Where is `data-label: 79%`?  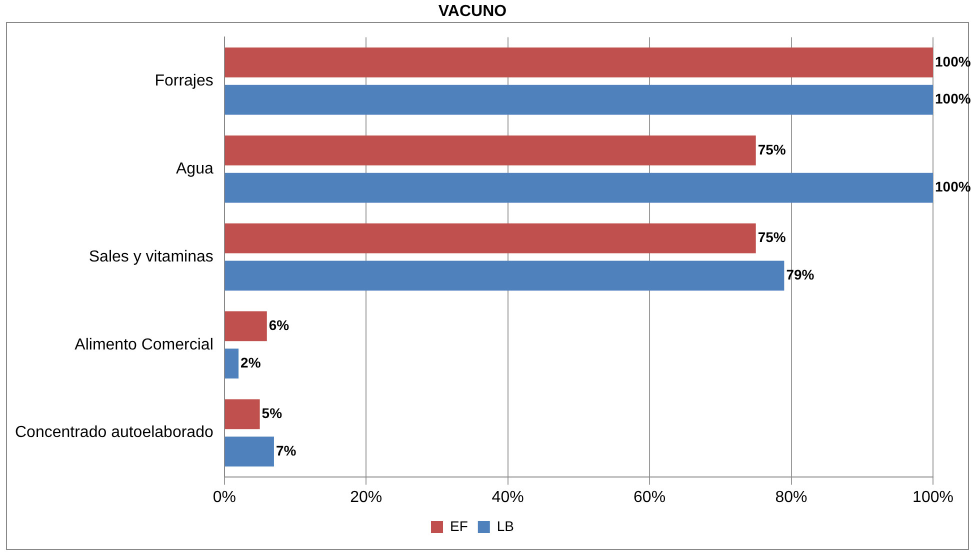 data-label: 79% is located at coordinates (800, 274).